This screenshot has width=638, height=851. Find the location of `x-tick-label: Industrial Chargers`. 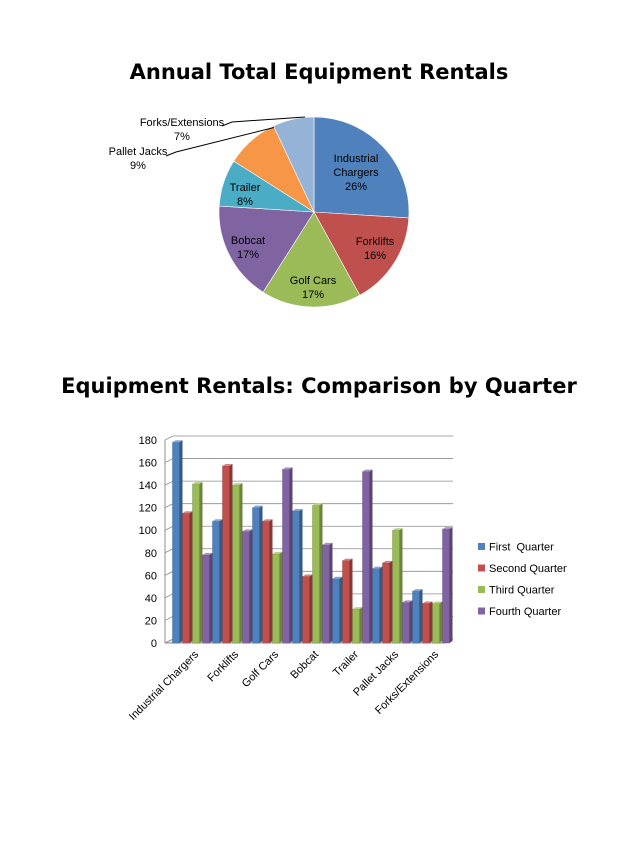

x-tick-label: Industrial Chargers is located at coordinates (164, 685).